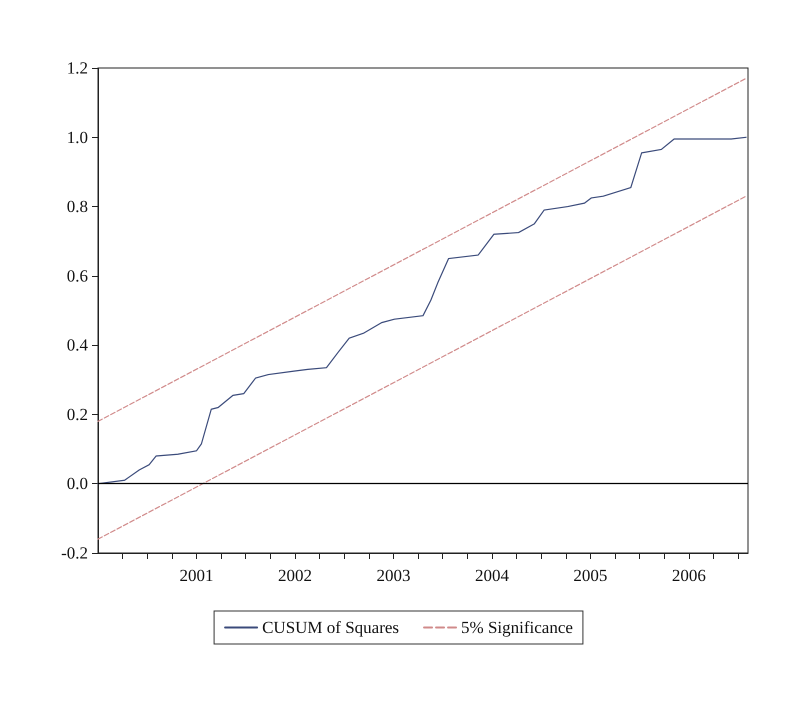  What do you see at coordinates (77, 276) in the screenshot?
I see `y-tick-label: 0.6` at bounding box center [77, 276].